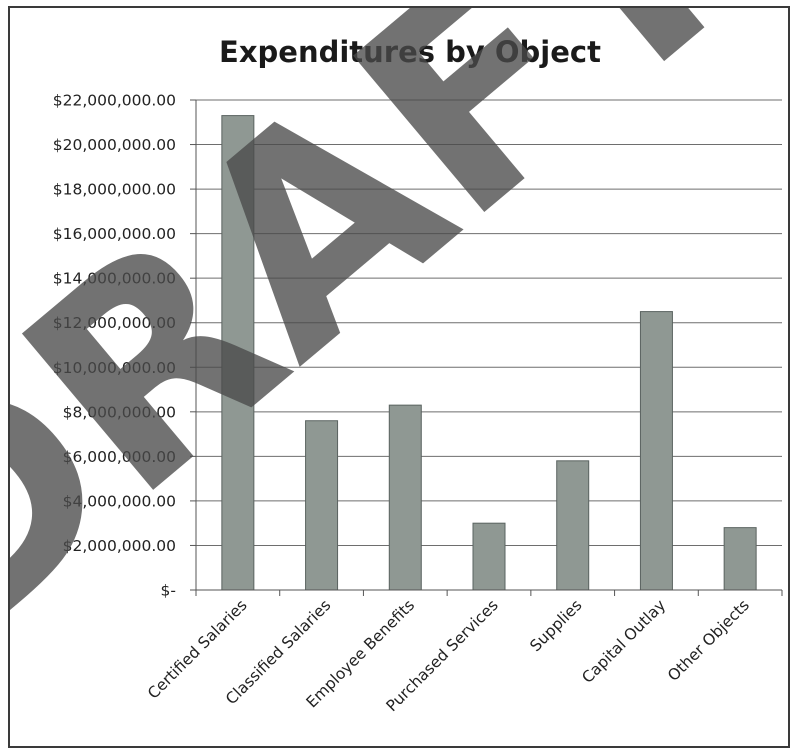 The image size is (798, 754). I want to click on x-tick-label: Capital Outlay, so click(623, 641).